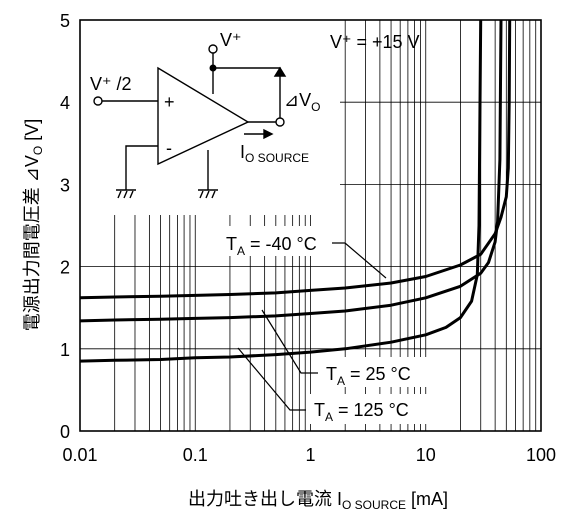  I want to click on x-axis-title-sub: O SOURCE, so click(374, 505).